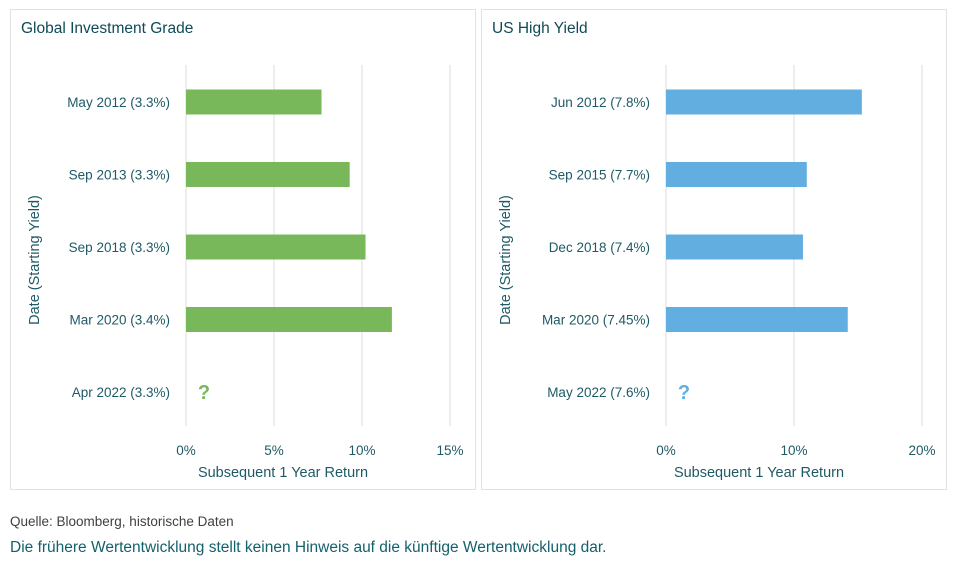 The image size is (960, 567). Describe the element at coordinates (119, 175) in the screenshot. I see `category-label: Sep 2013 (3.3%)` at that location.